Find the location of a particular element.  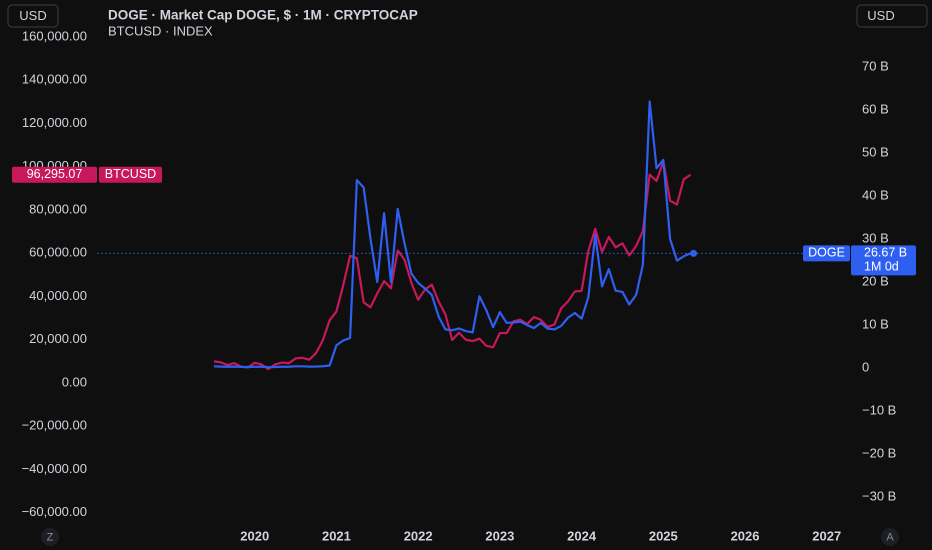

x-tick-label: 2025 is located at coordinates (663, 535).